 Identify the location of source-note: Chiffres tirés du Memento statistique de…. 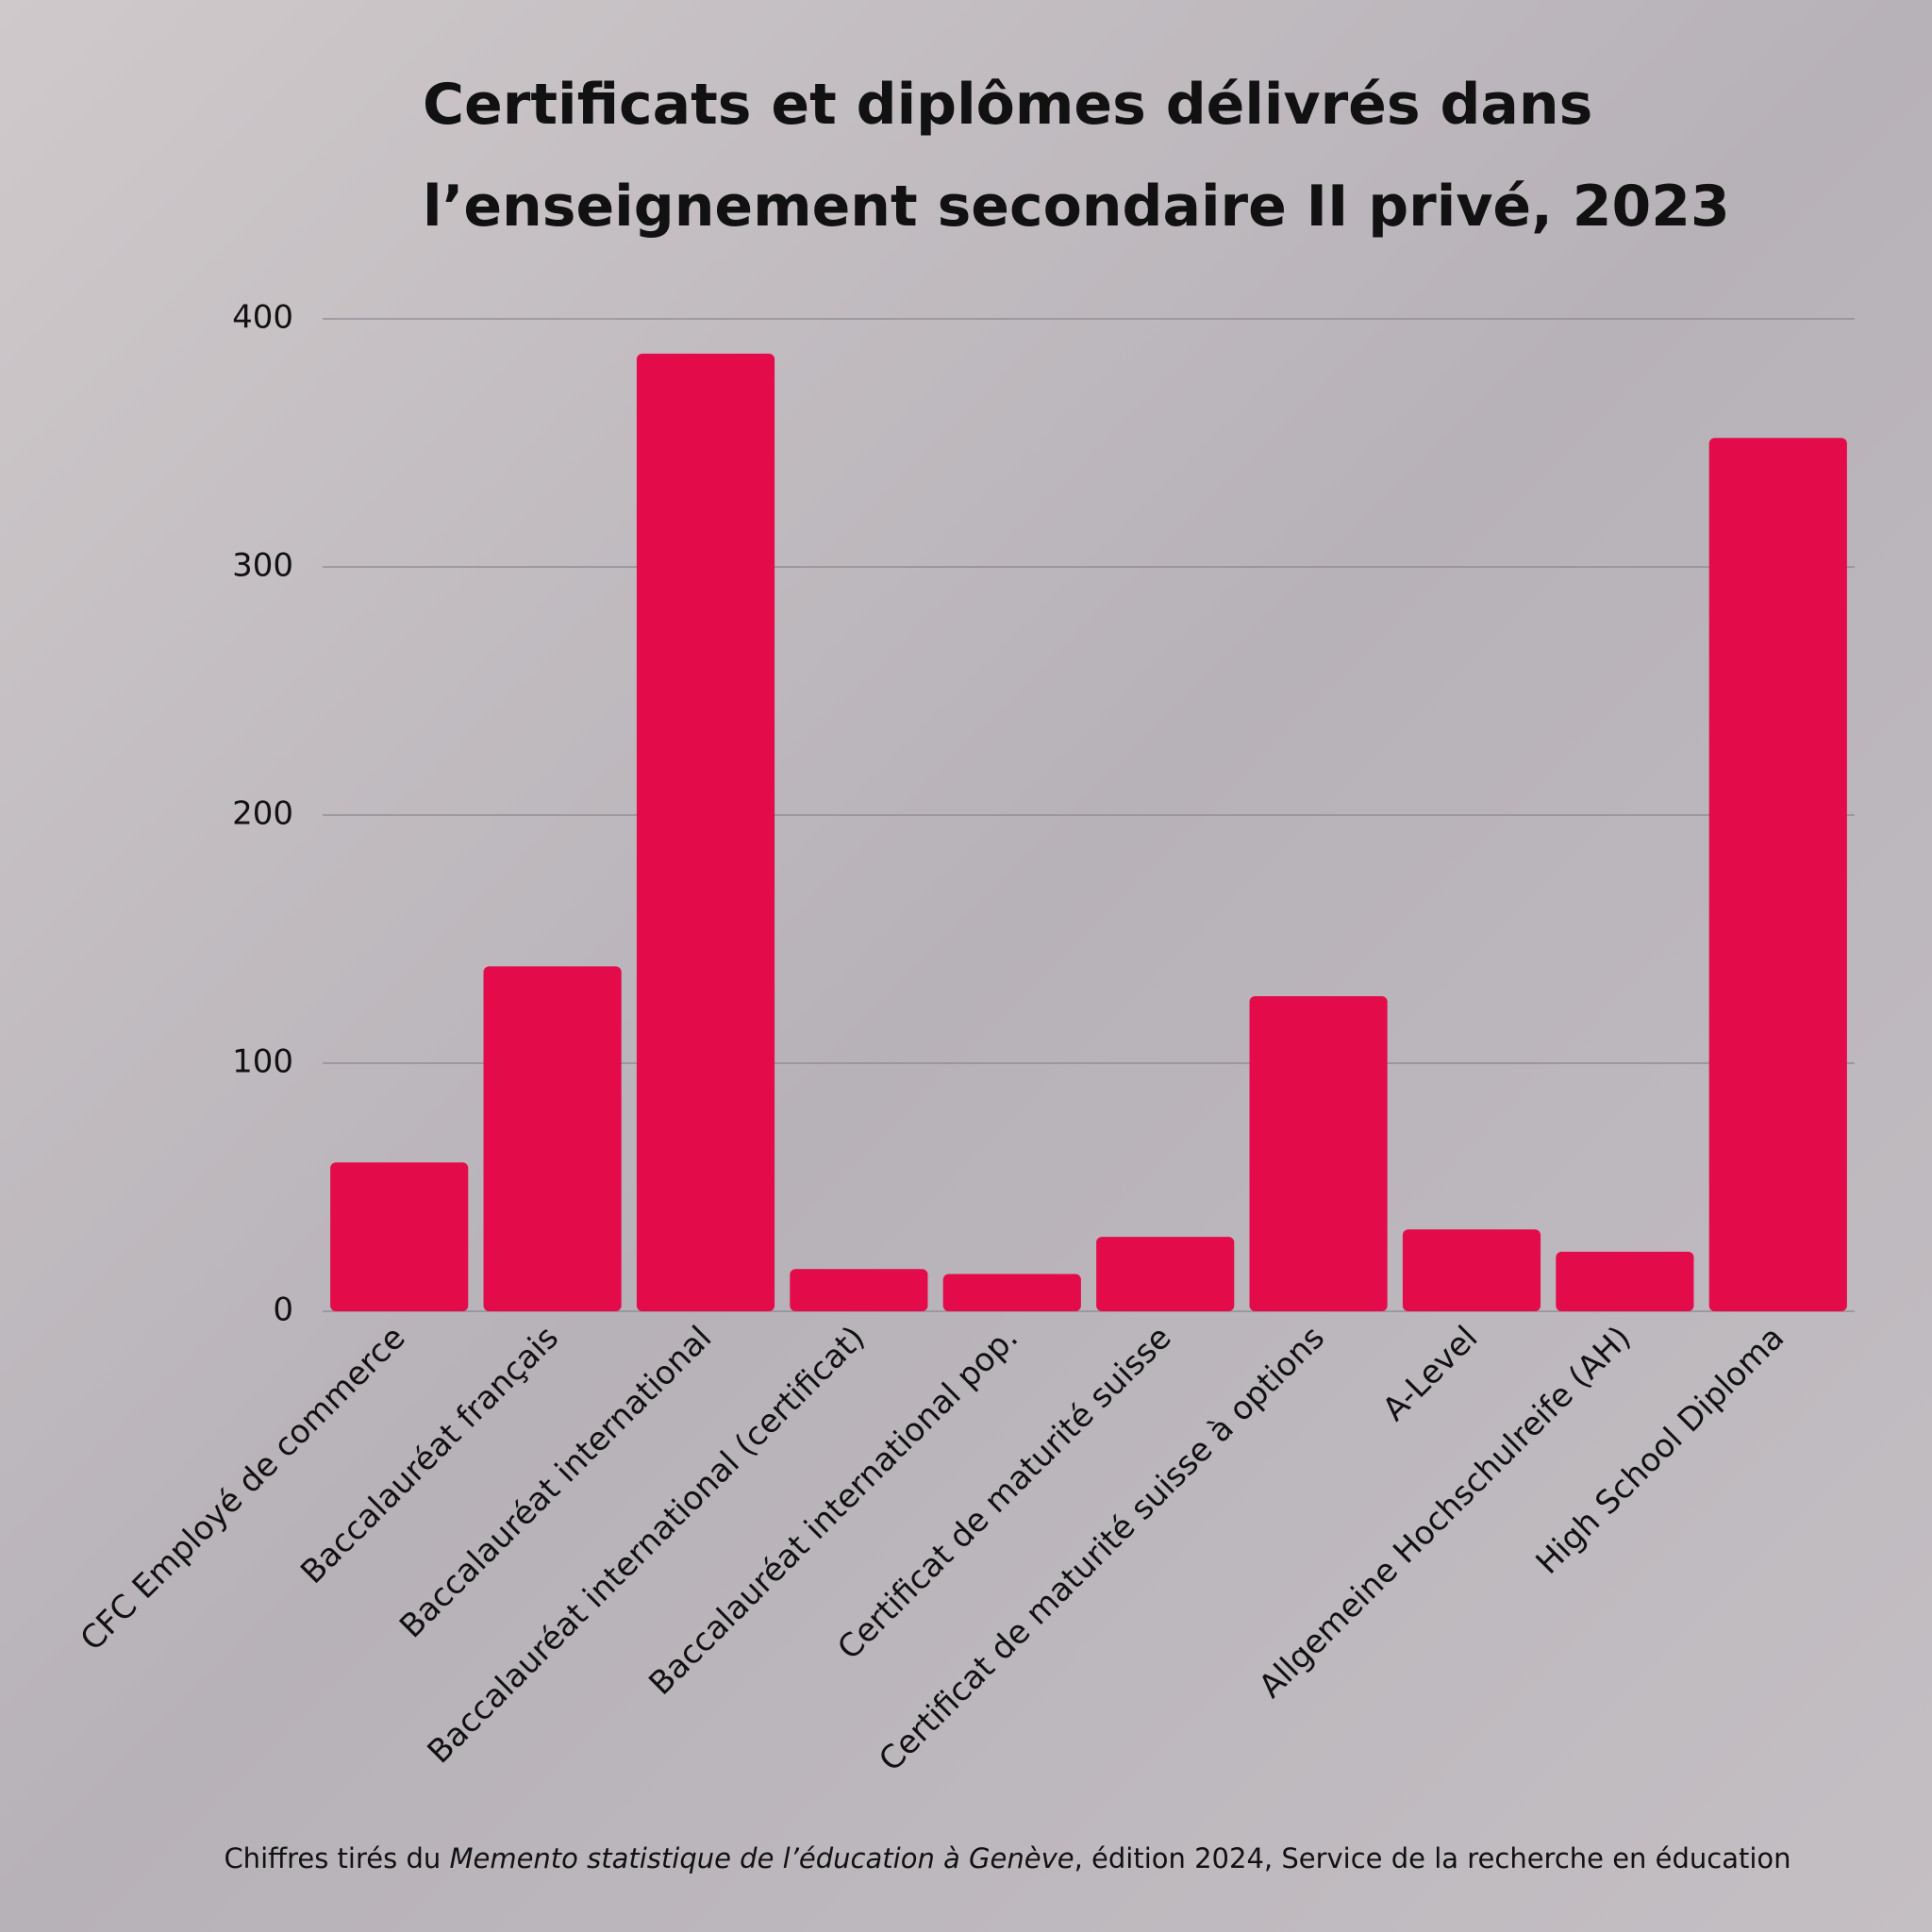
(1007, 1858).